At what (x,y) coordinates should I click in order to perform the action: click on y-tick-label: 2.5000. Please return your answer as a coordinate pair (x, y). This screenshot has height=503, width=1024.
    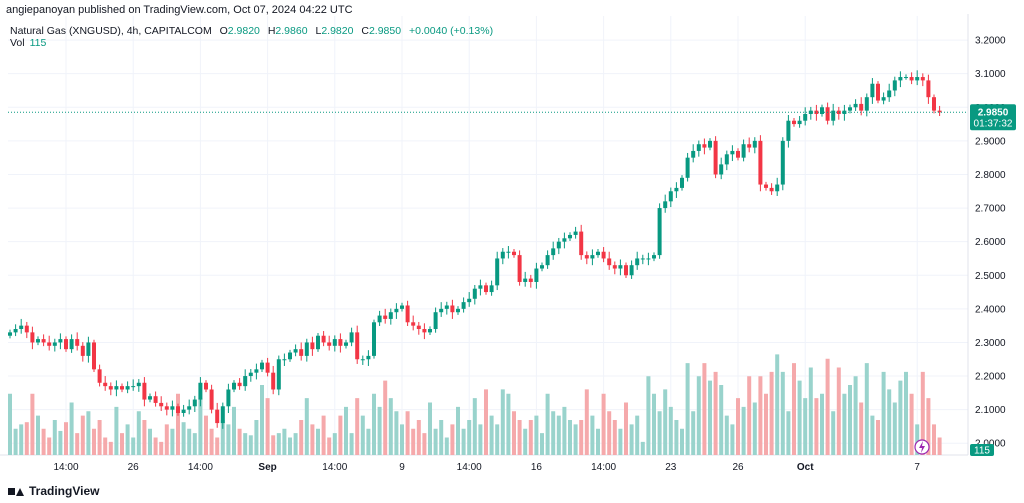
    Looking at the image, I should click on (990, 276).